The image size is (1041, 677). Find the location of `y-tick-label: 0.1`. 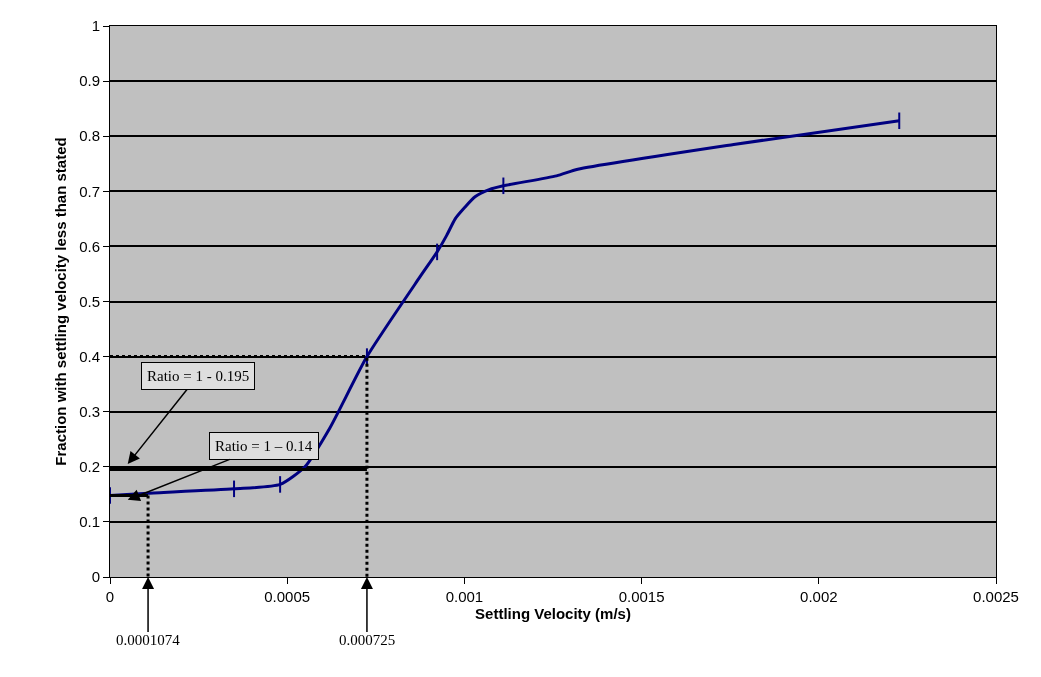

y-tick-label: 0.1 is located at coordinates (89, 522).